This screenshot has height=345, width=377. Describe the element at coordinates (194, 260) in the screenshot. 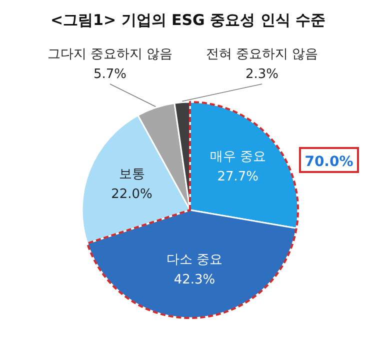

I see `slice-label: 다소 중요` at that location.